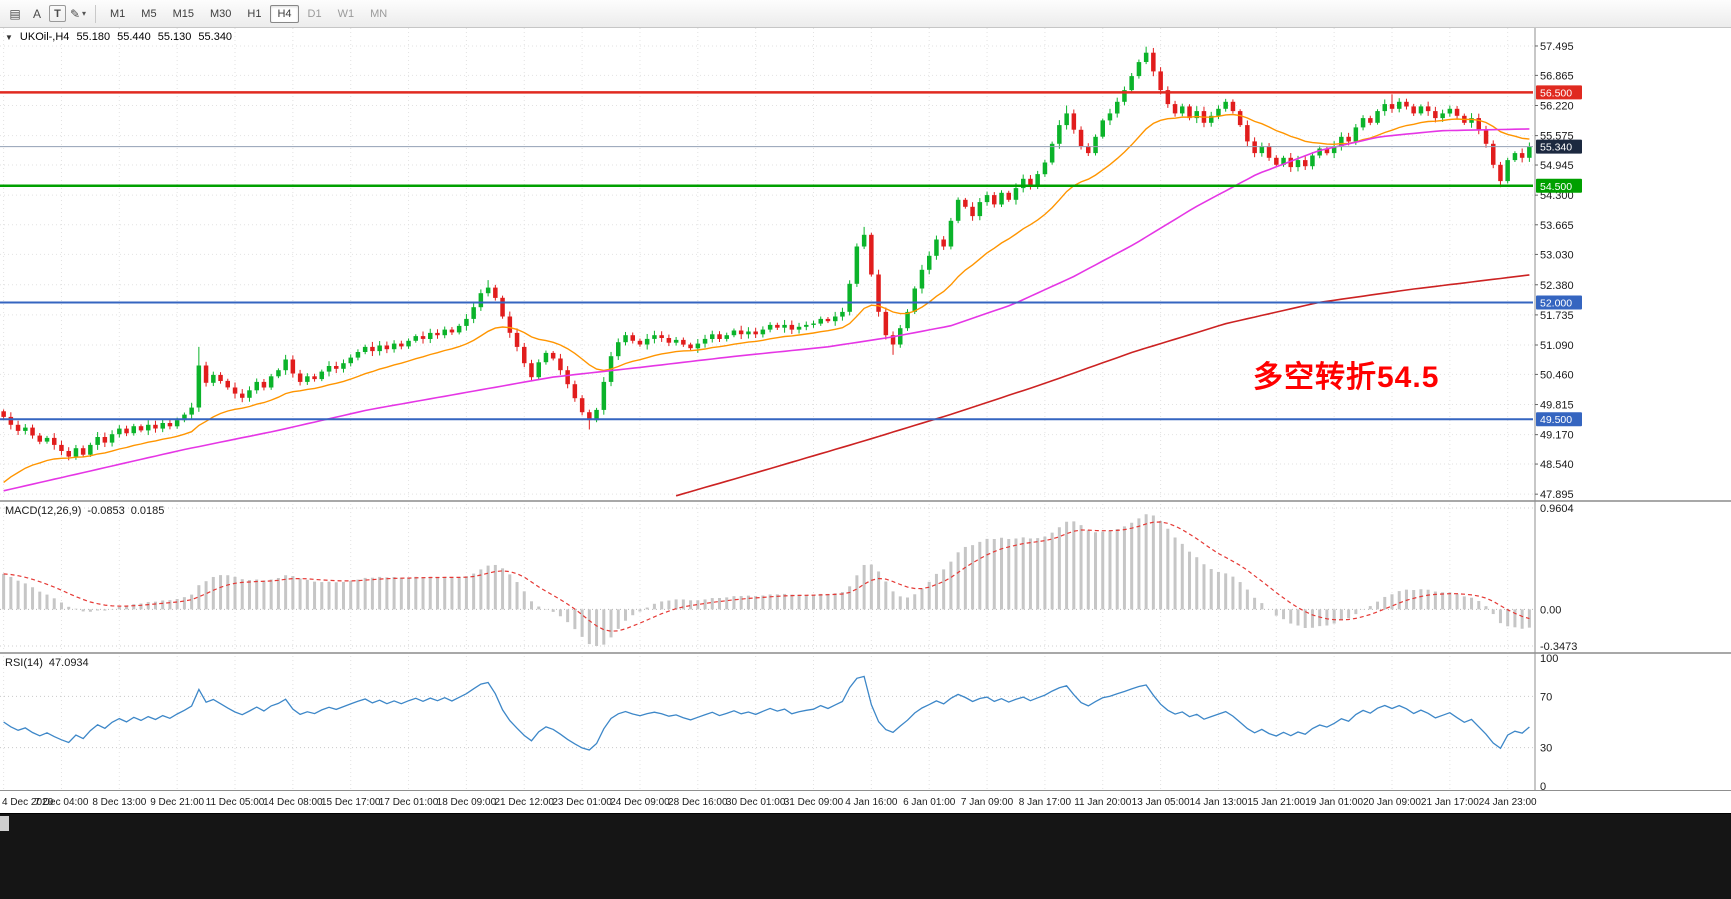  I want to click on svg-text: 49.815, so click(1557, 406).